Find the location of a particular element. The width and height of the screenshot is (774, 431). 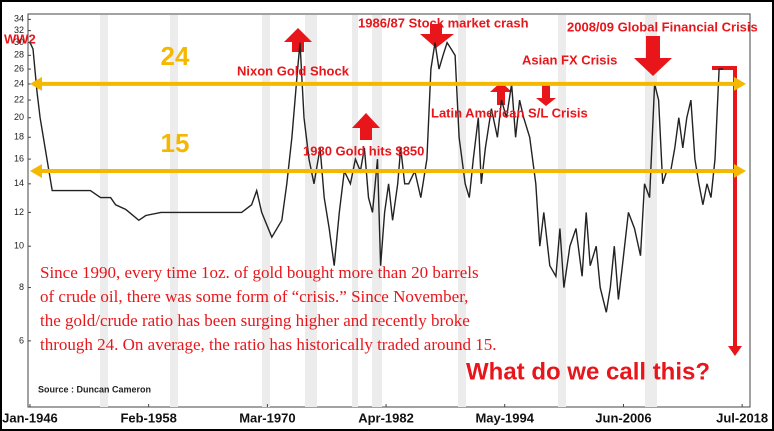

annotation: 1986/87 Stock market crash is located at coordinates (443, 22).